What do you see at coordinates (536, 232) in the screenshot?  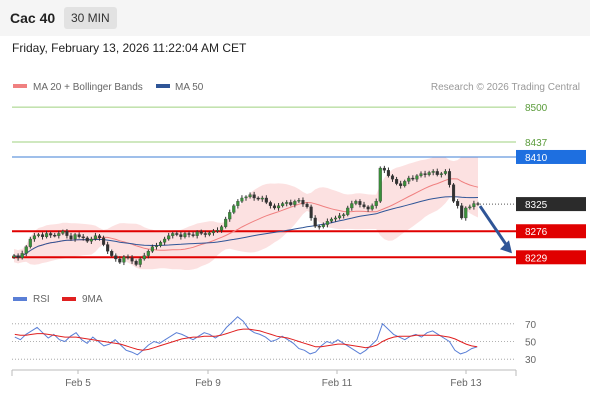 I see `level-label-8276: 8276` at bounding box center [536, 232].